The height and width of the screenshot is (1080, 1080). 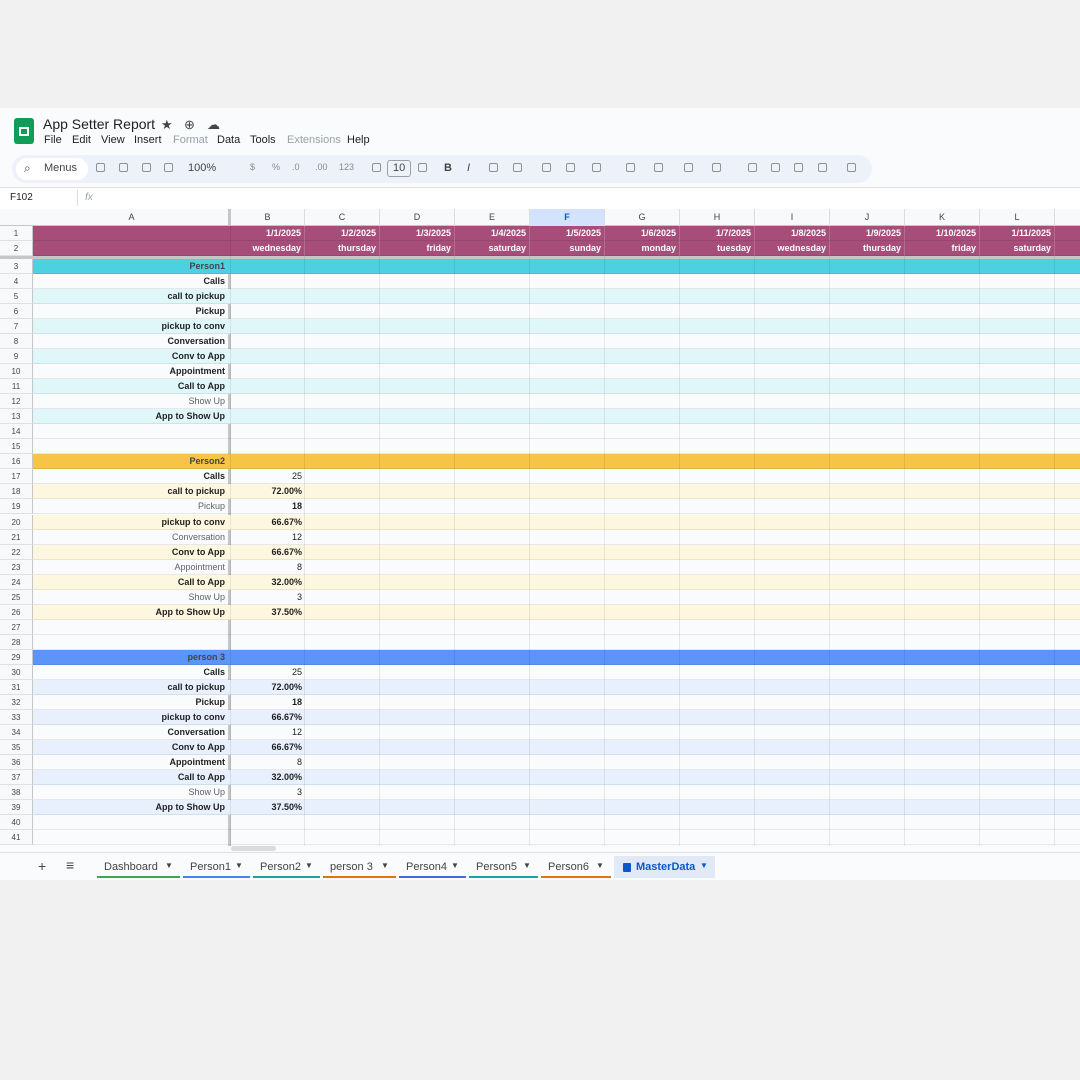 What do you see at coordinates (16, 582) in the screenshot?
I see `row-header: 24` at bounding box center [16, 582].